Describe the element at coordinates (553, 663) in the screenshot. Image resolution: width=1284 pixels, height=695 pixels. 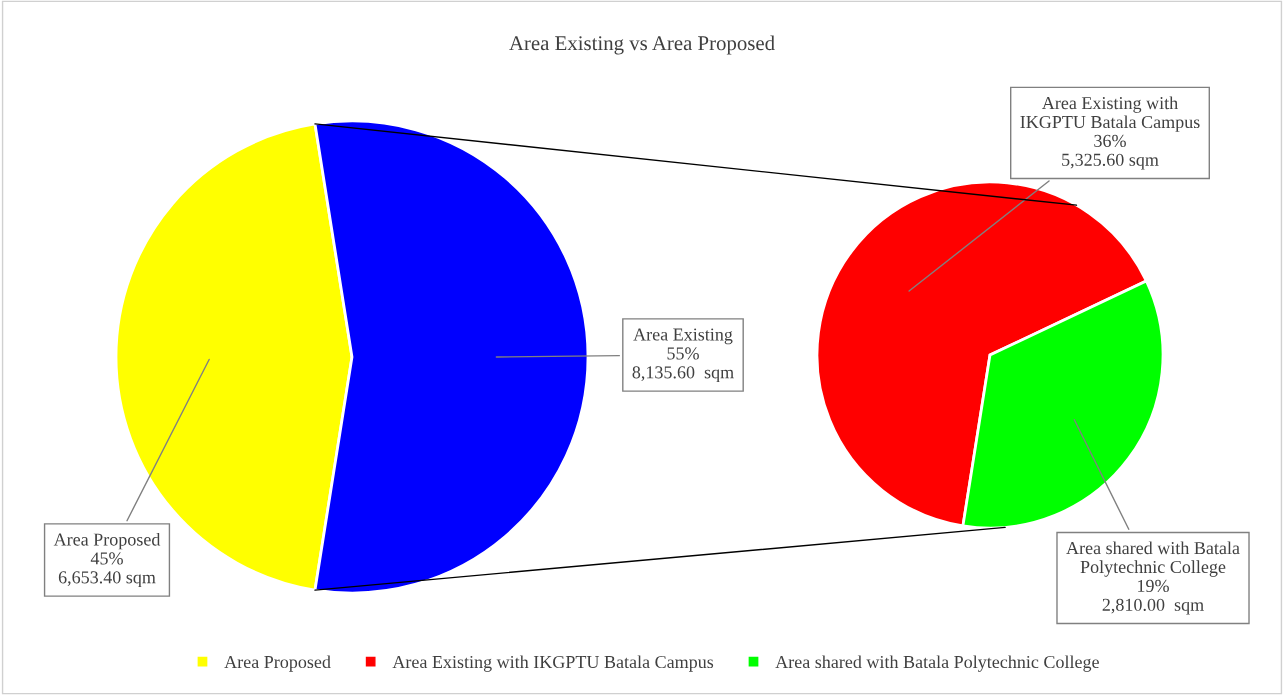
I see `legend-label: Area Existing with IKGPTU Batala Campus` at that location.